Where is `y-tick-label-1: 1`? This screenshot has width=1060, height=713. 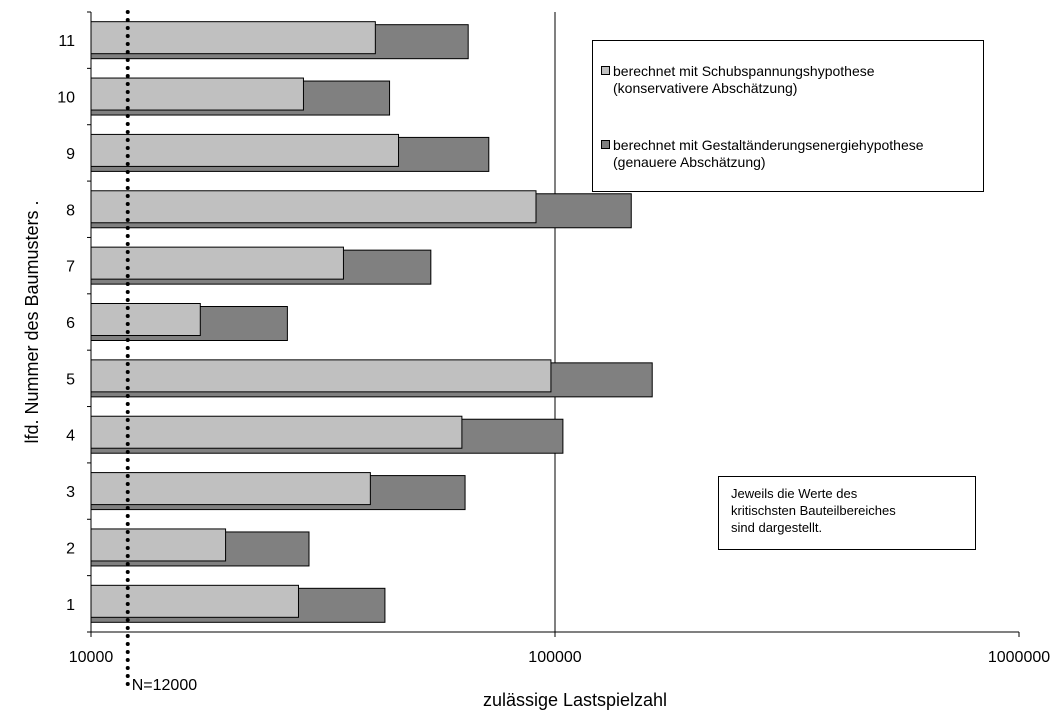 y-tick-label-1: 1 is located at coordinates (70, 605).